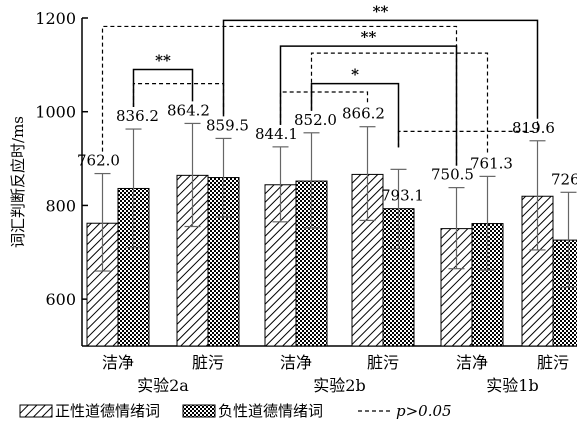  What do you see at coordinates (227, 125) in the screenshot?
I see `data-label: 859.5` at bounding box center [227, 125].